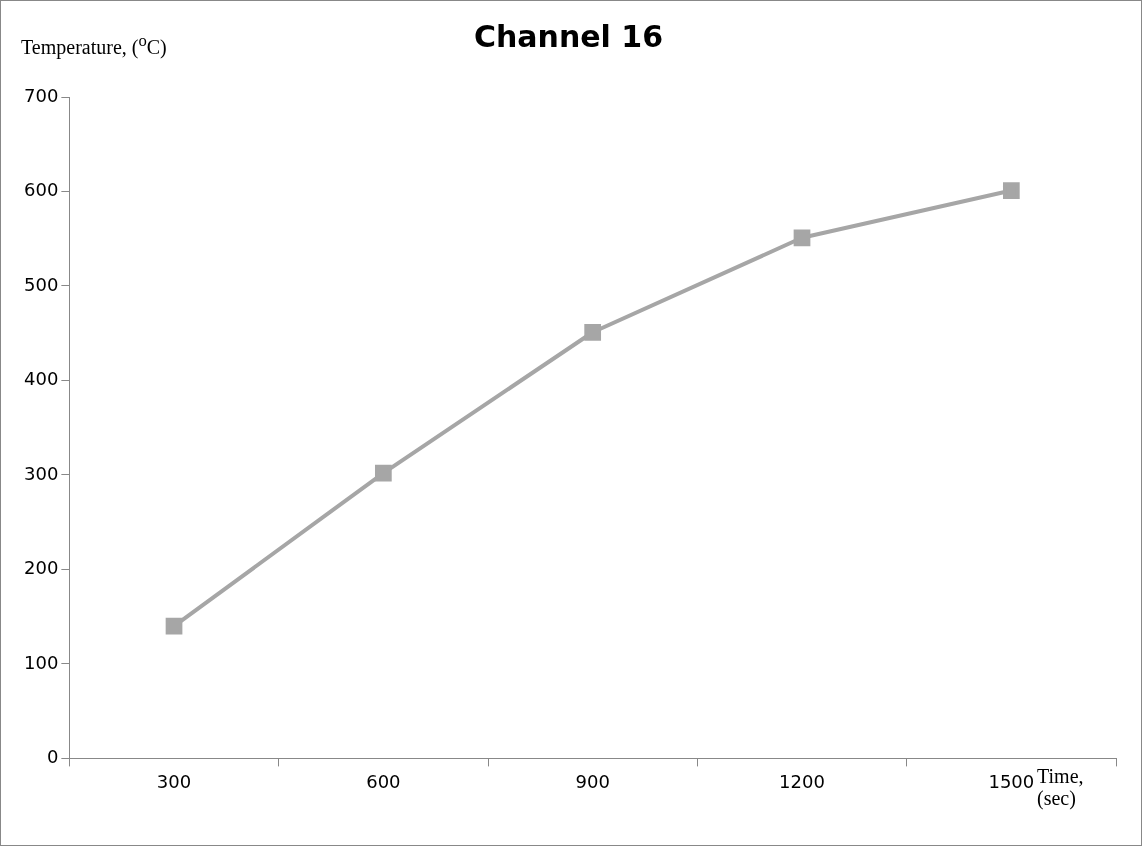 The height and width of the screenshot is (846, 1142). What do you see at coordinates (41, 284) in the screenshot?
I see `y-tick-label: 500` at bounding box center [41, 284].